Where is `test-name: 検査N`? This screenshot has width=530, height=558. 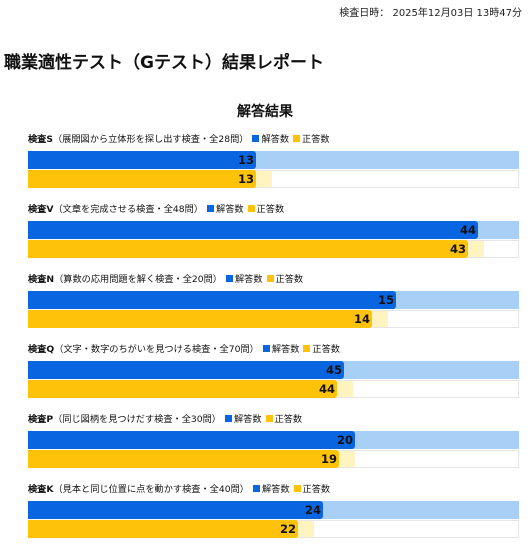 test-name: 検査N is located at coordinates (41, 279).